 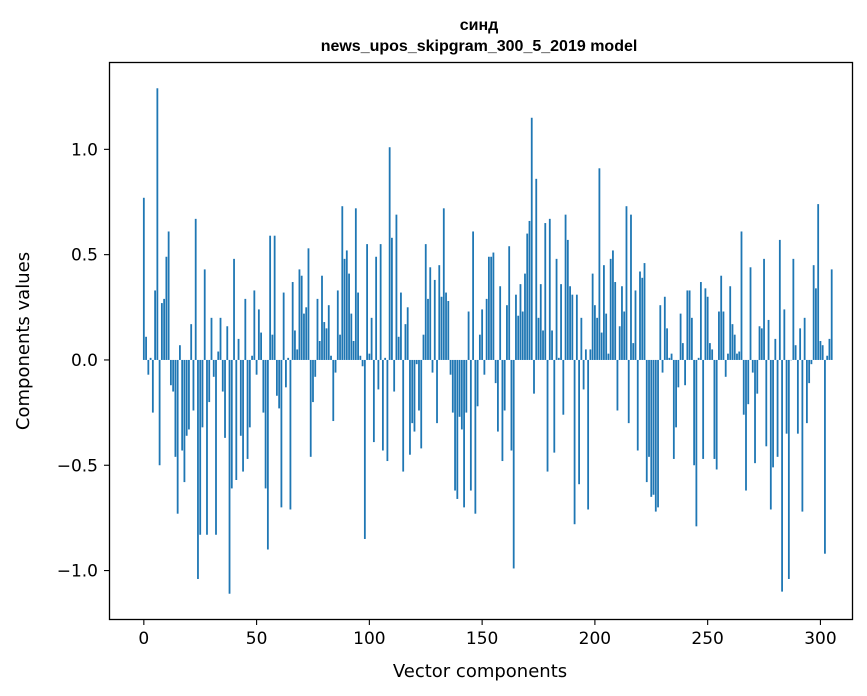 What do you see at coordinates (369, 639) in the screenshot?
I see `x-tick-label: 100` at bounding box center [369, 639].